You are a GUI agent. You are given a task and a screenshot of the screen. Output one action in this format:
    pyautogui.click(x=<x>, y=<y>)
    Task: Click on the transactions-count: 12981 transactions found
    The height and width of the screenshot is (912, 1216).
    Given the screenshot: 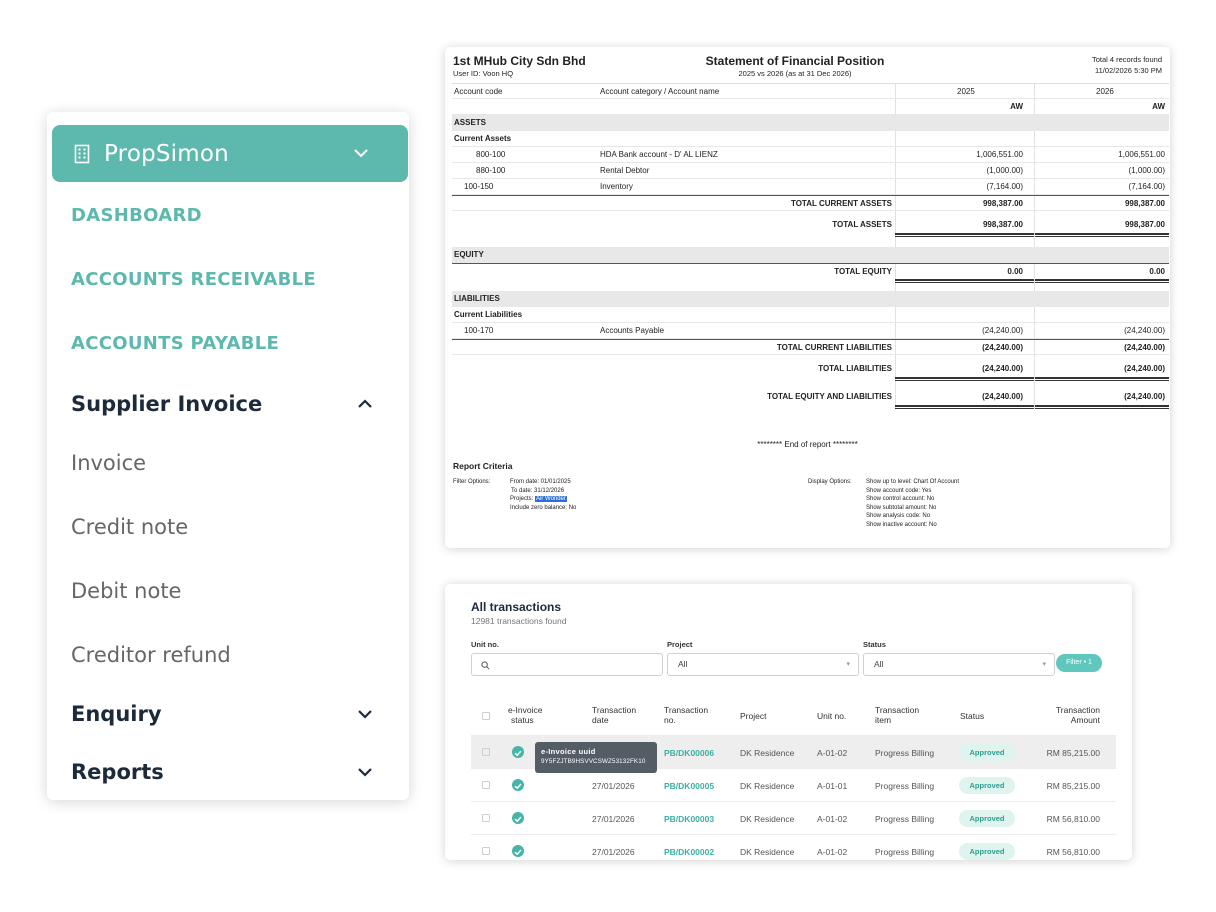 What is the action you would take?
    pyautogui.click(x=519, y=621)
    